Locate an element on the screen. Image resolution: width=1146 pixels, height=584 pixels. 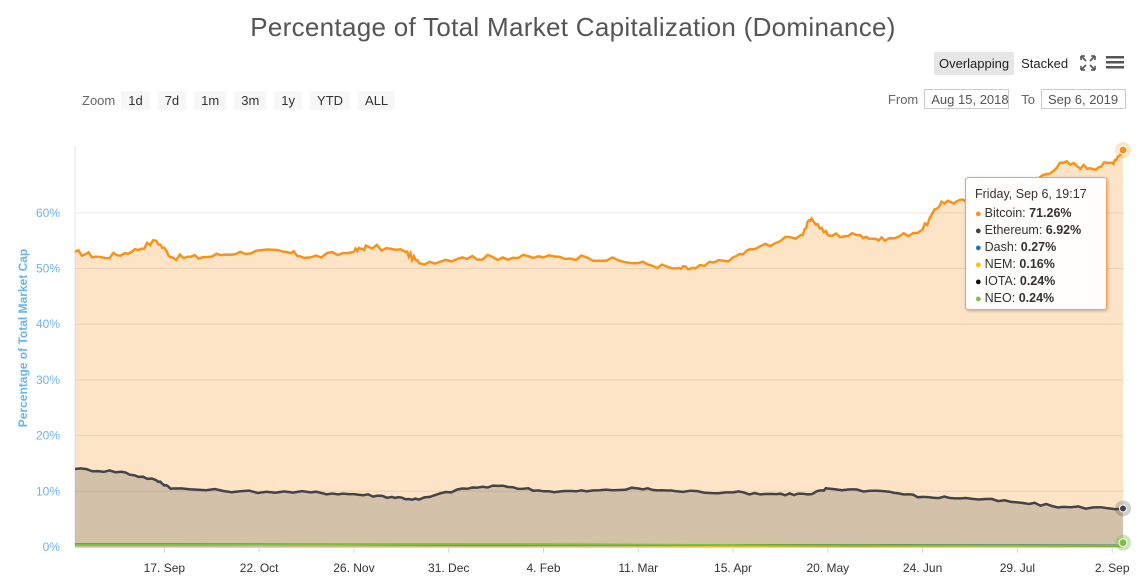
tooltip-row: ● Dash: 0.27% is located at coordinates (1036, 247).